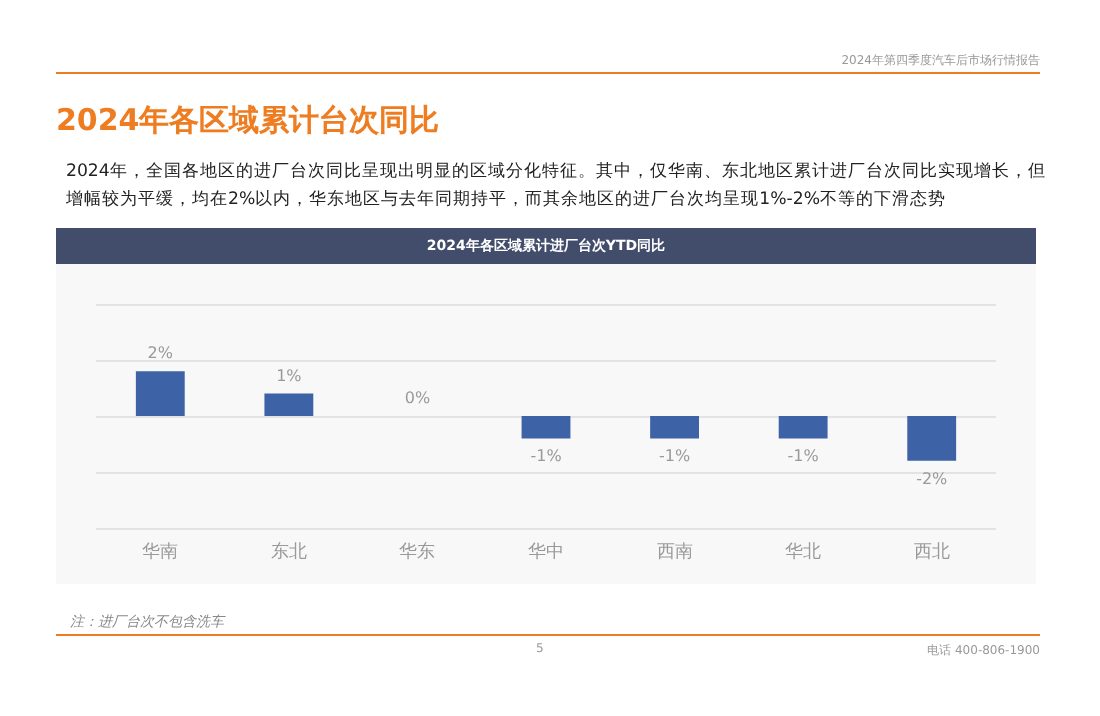 This screenshot has width=1100, height=716. I want to click on x-tick-label: 华中, so click(546, 552).